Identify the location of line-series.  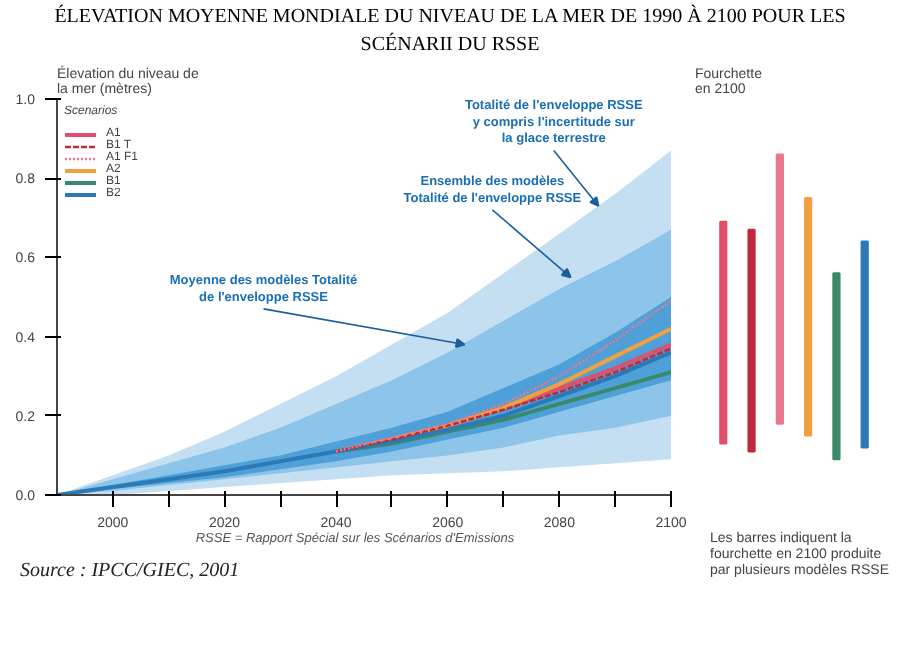
(502, 376).